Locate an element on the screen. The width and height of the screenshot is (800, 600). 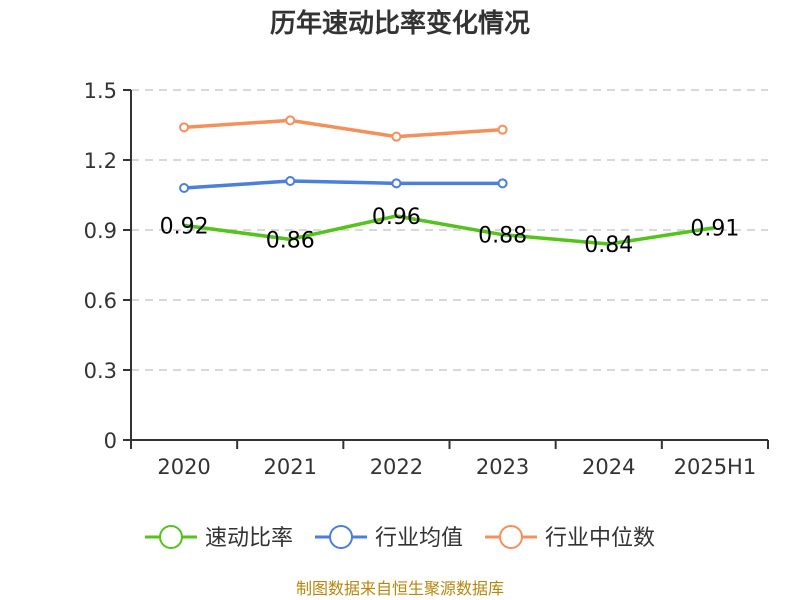
x-tick-label: 2021 is located at coordinates (290, 467).